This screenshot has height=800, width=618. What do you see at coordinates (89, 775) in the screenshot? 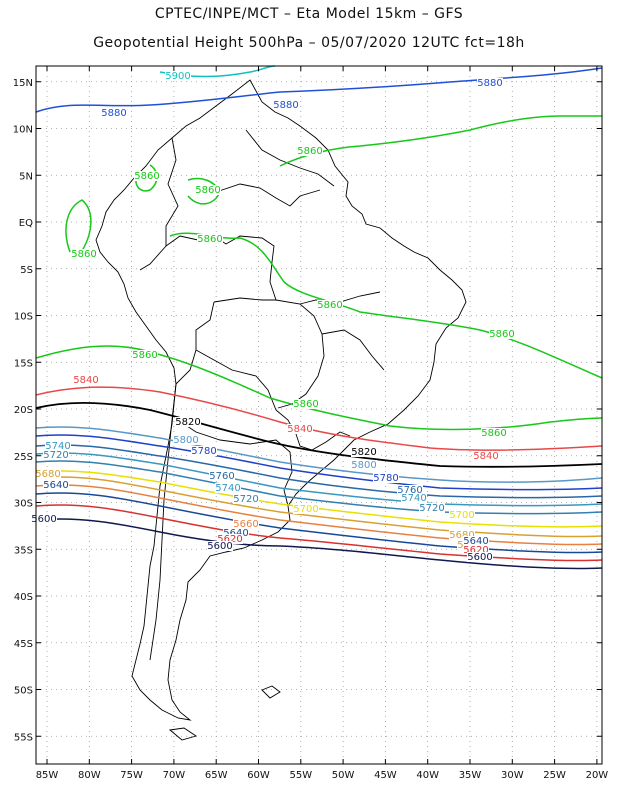
I see `lon-tick-label: 80W` at bounding box center [89, 775].